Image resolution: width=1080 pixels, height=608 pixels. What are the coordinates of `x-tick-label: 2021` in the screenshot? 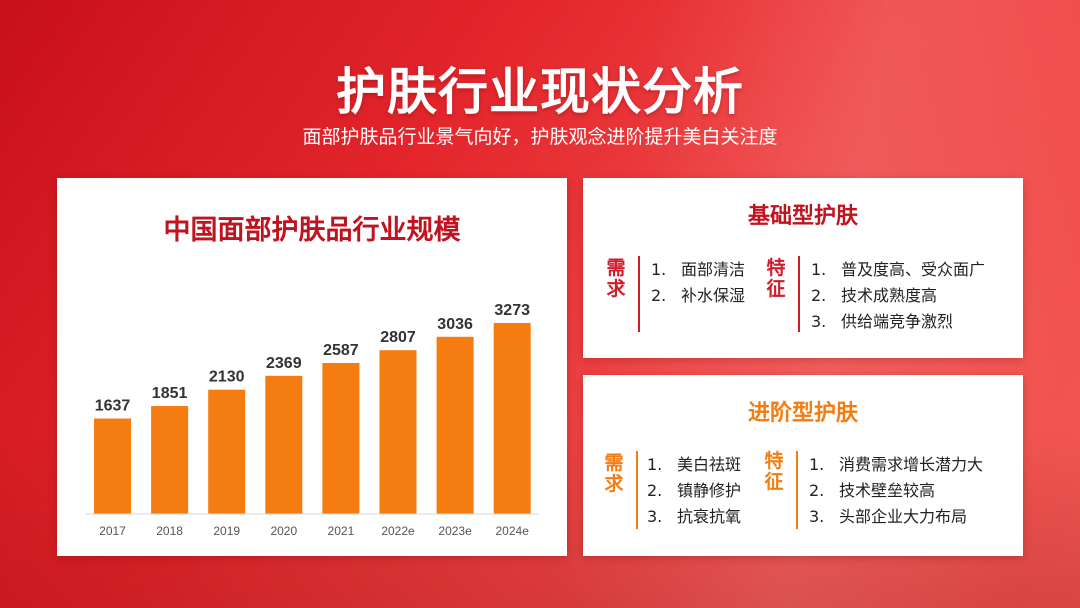 It's located at (341, 531).